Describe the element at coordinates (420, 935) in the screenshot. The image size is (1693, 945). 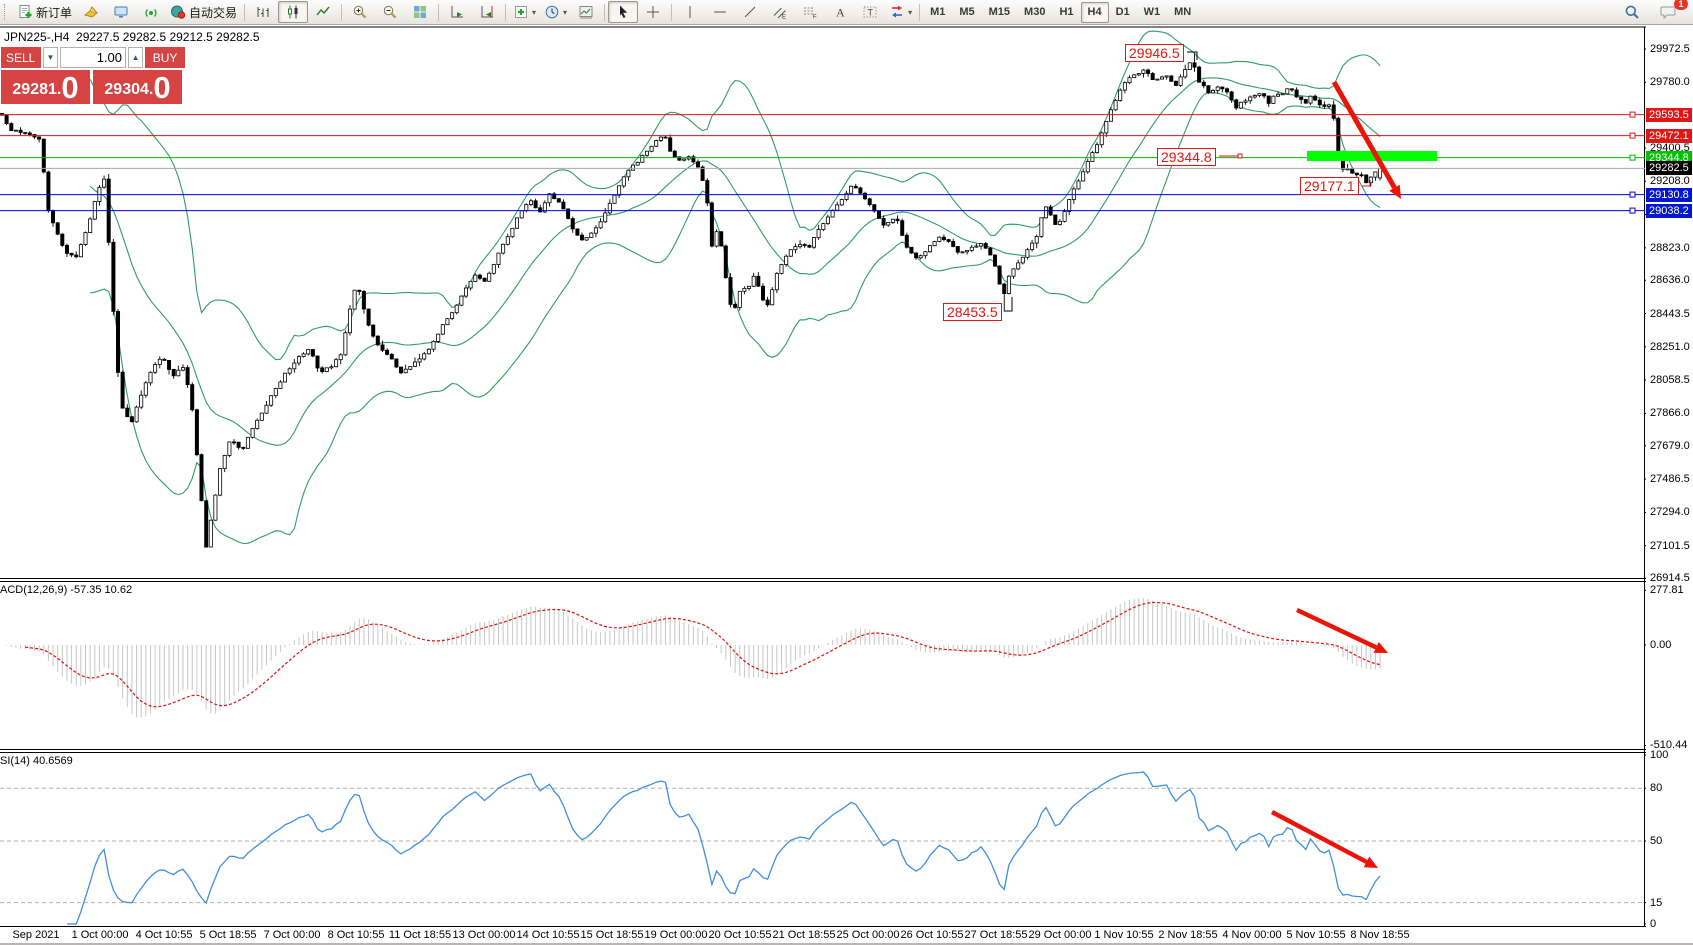
I see `time-axis-label: 11 Oct 18:55` at that location.